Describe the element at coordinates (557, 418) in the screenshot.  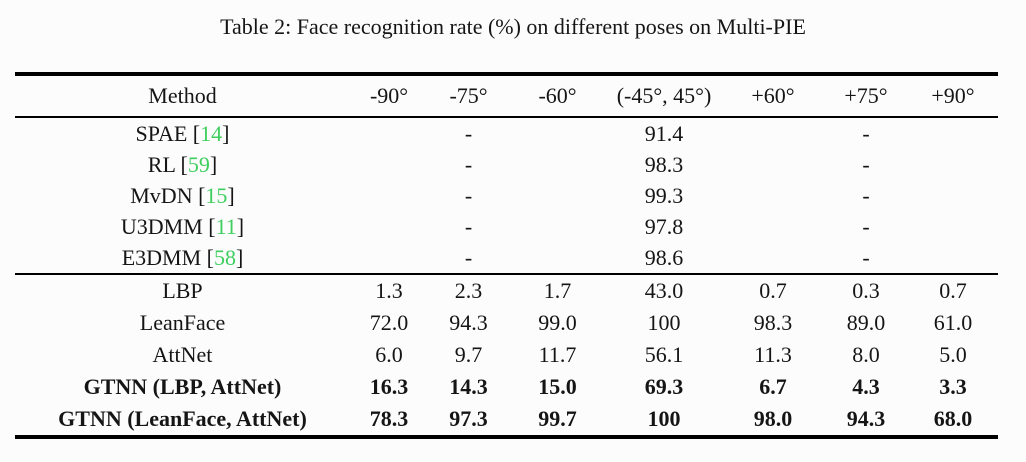
I see `table-cell: 99.7` at that location.